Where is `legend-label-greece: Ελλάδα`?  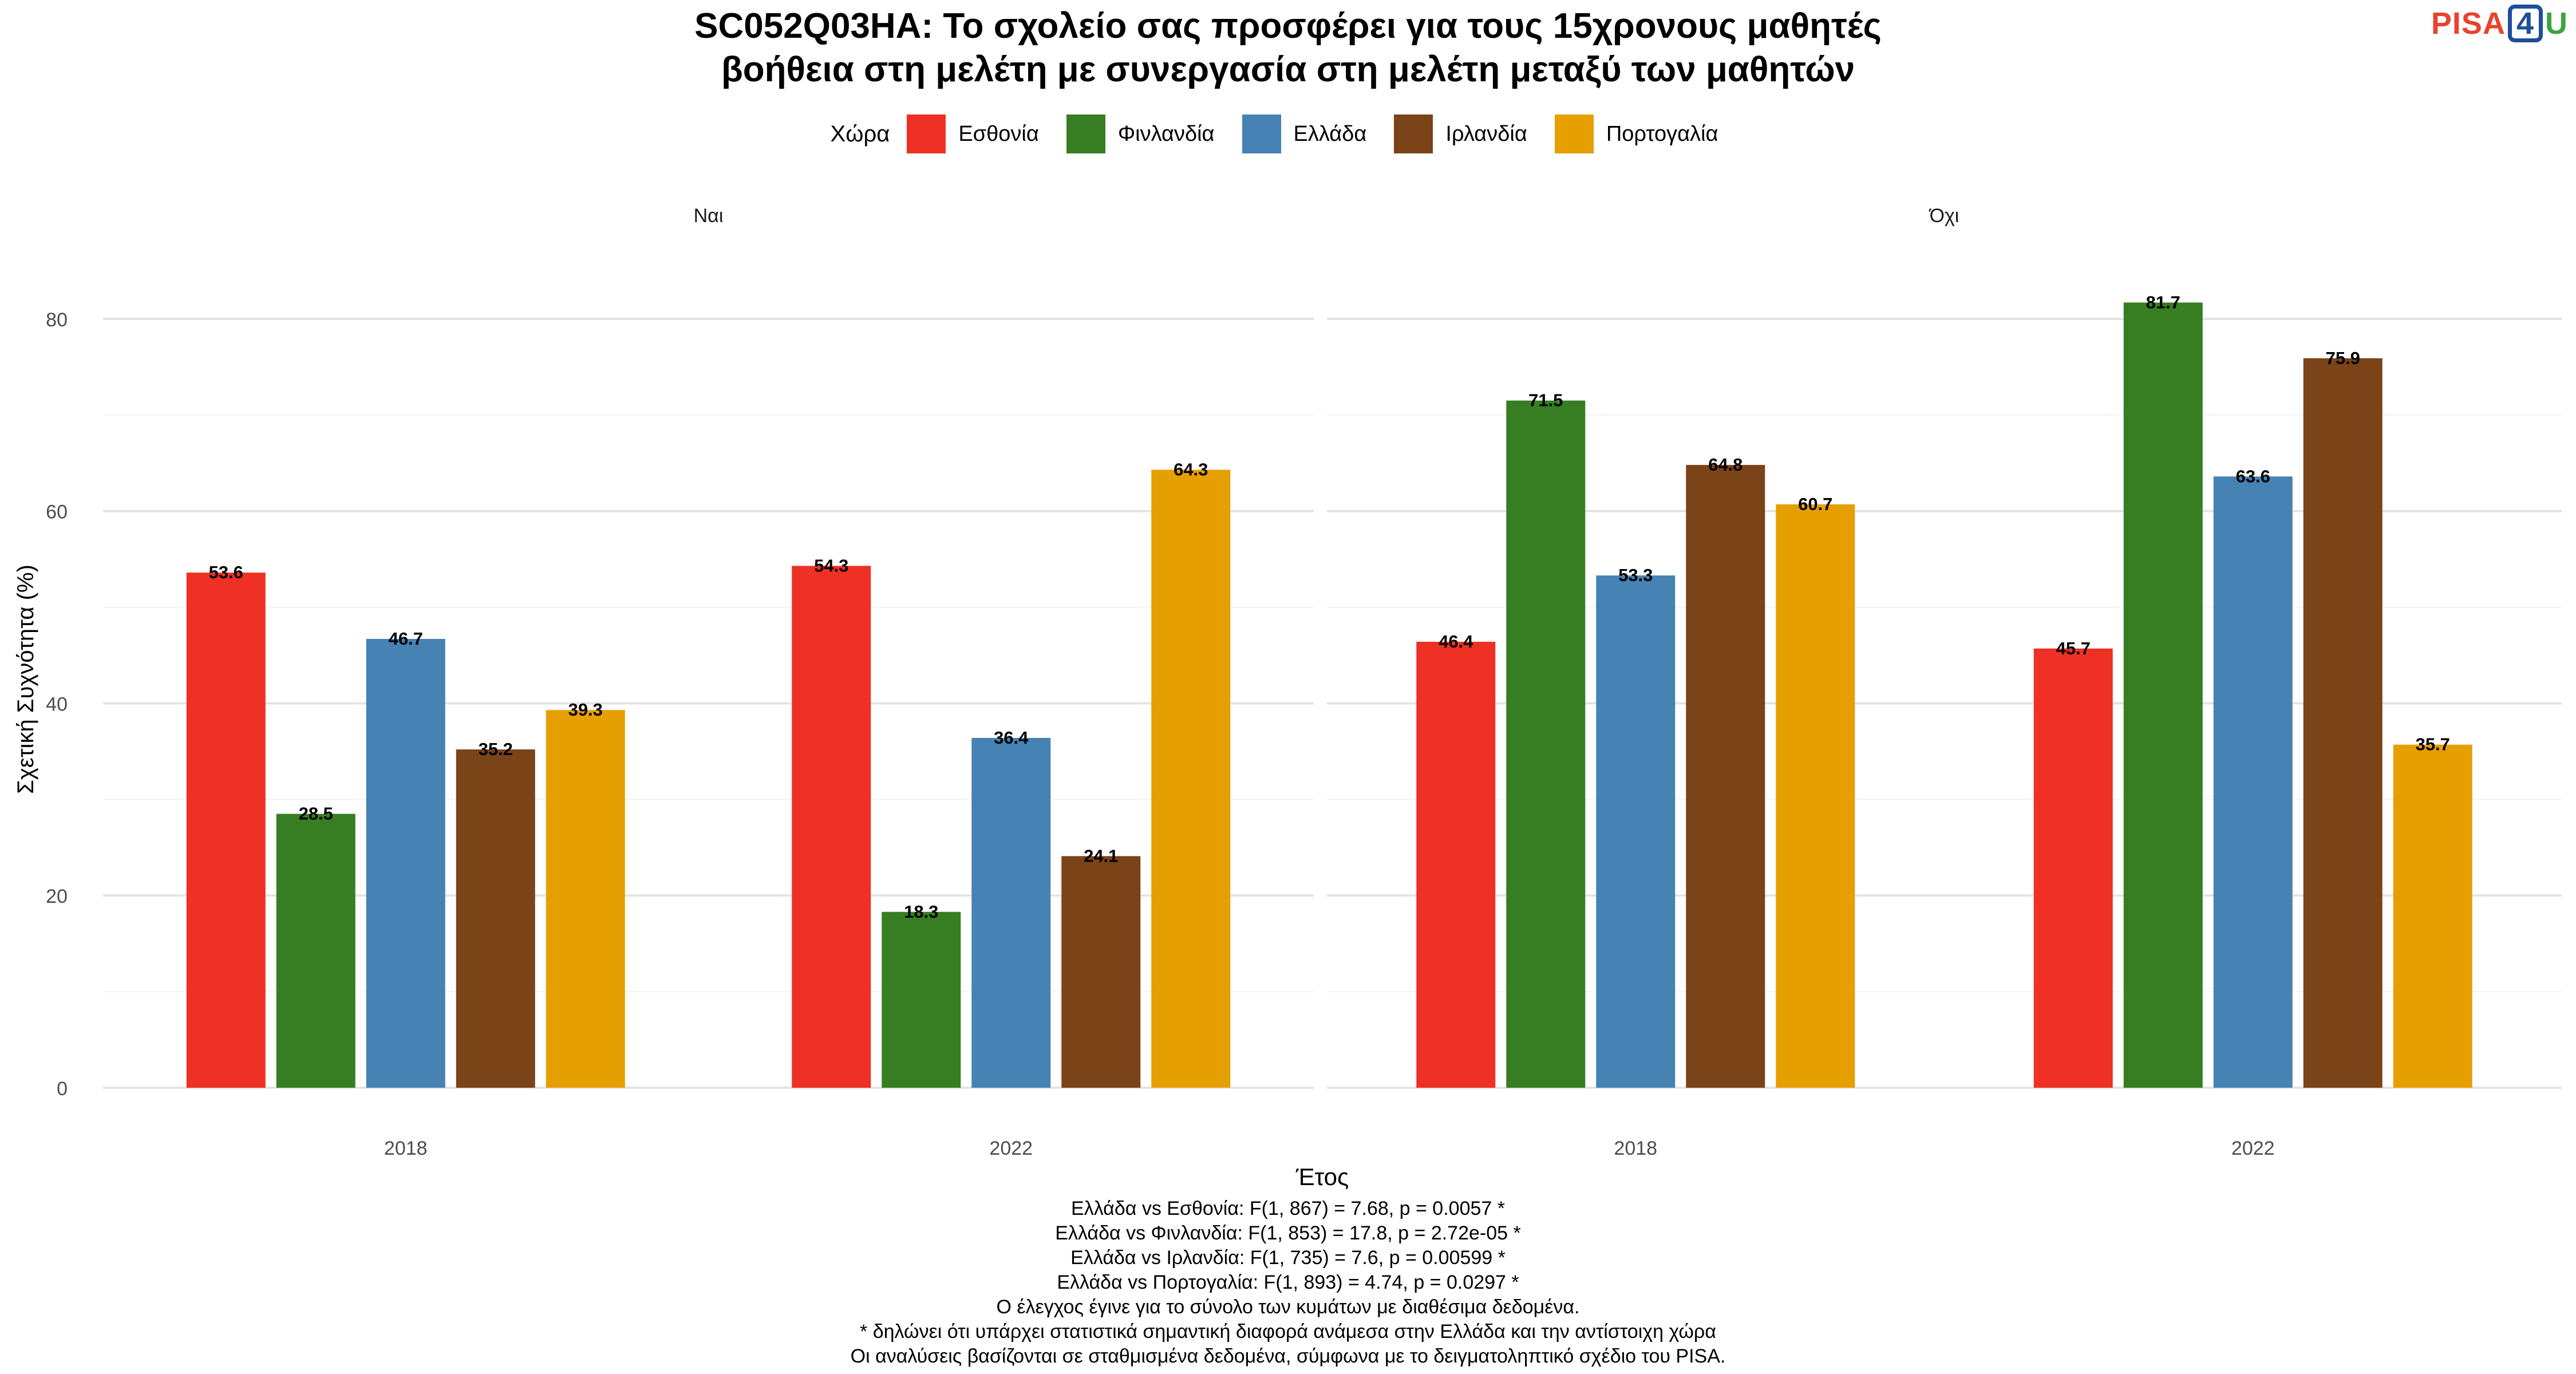 legend-label-greece: Ελλάδα is located at coordinates (1330, 133).